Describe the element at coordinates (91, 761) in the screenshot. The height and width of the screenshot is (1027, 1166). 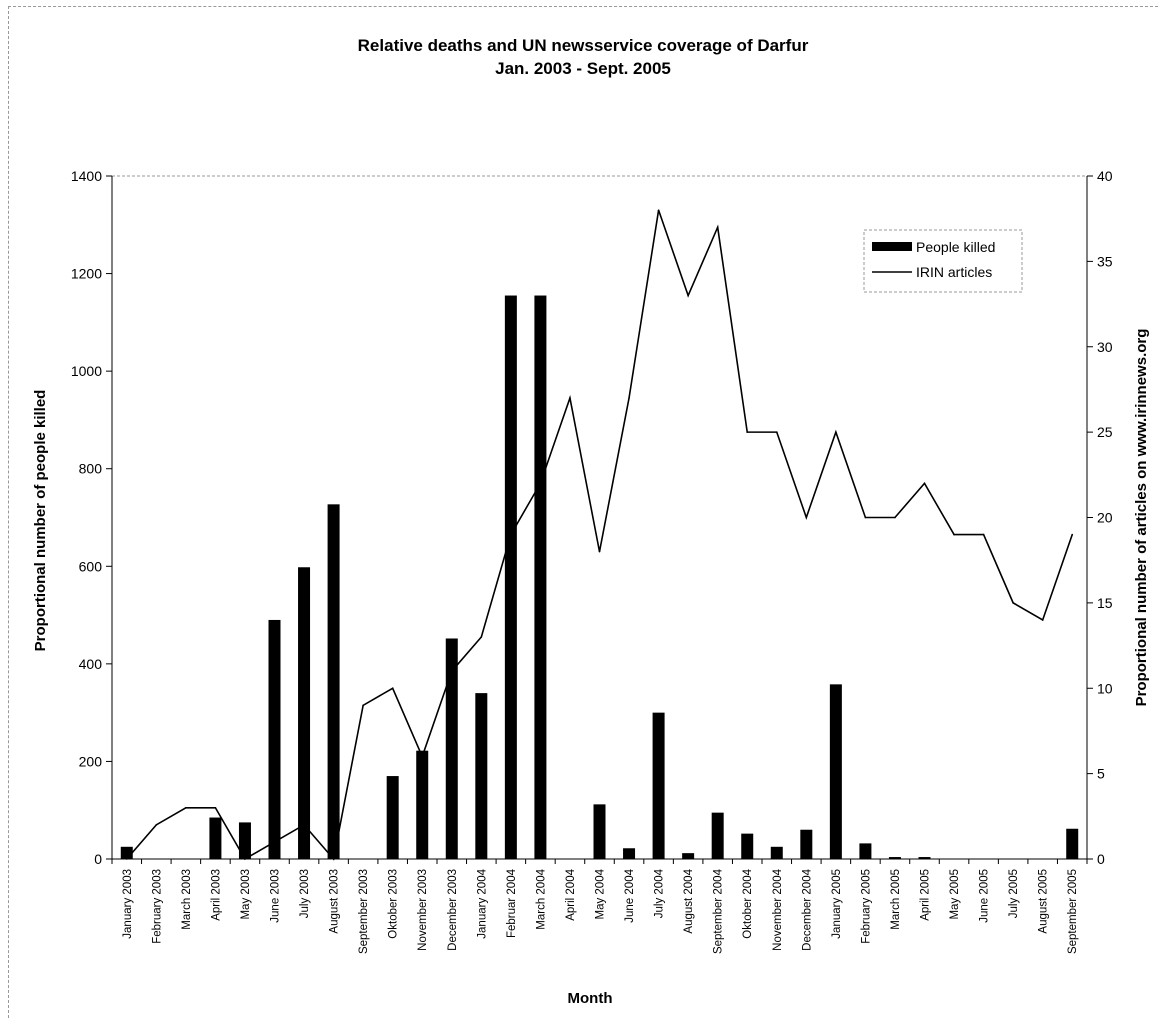
I see `left-tick-label: 200` at that location.